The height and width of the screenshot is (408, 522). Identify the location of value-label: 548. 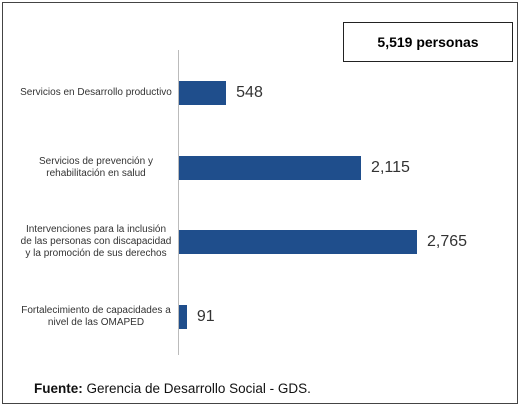
(249, 92).